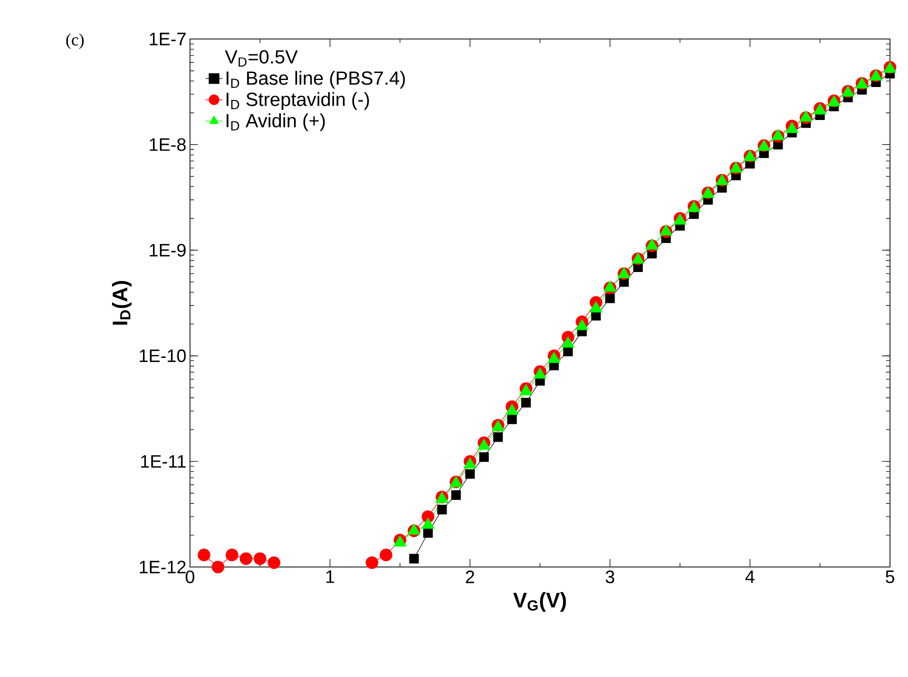 The height and width of the screenshot is (677, 908). I want to click on y-tick-label: 1E-11, so click(163, 461).